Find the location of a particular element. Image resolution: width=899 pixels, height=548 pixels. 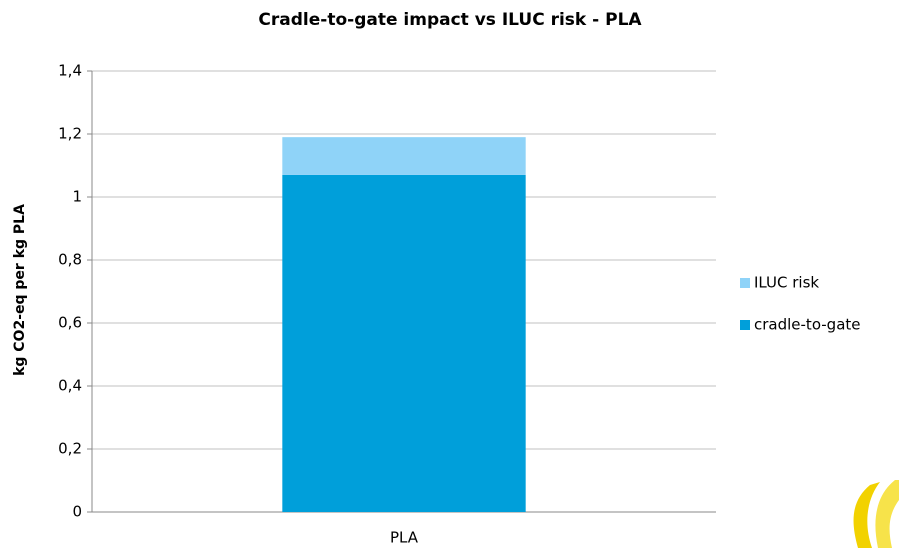

y-tick-label: 0,8 is located at coordinates (70, 260).